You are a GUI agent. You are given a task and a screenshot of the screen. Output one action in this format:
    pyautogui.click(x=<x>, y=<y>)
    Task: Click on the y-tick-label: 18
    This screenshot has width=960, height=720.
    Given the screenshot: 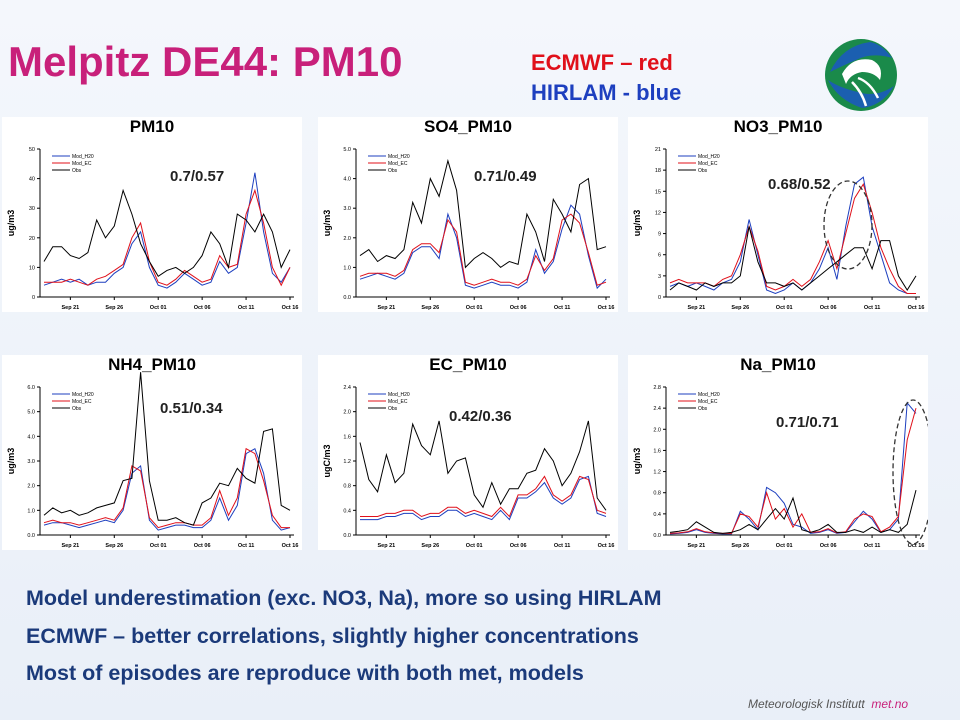 What is the action you would take?
    pyautogui.click(x=658, y=171)
    